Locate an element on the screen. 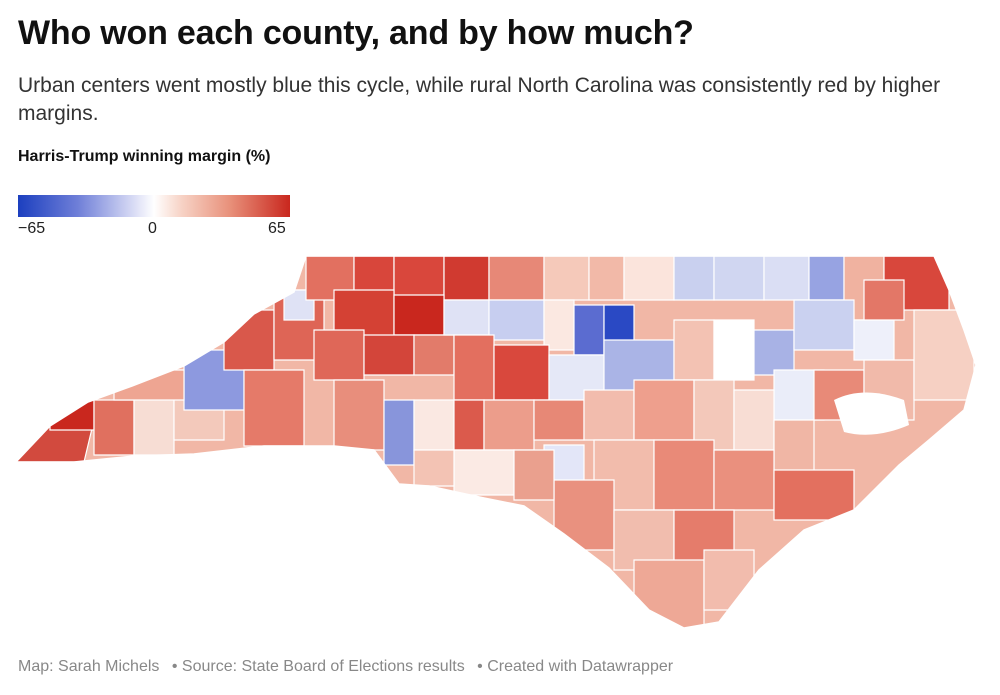 The height and width of the screenshot is (695, 1000). legend-title: Harris-Trump winning margin (%) is located at coordinates (144, 156).